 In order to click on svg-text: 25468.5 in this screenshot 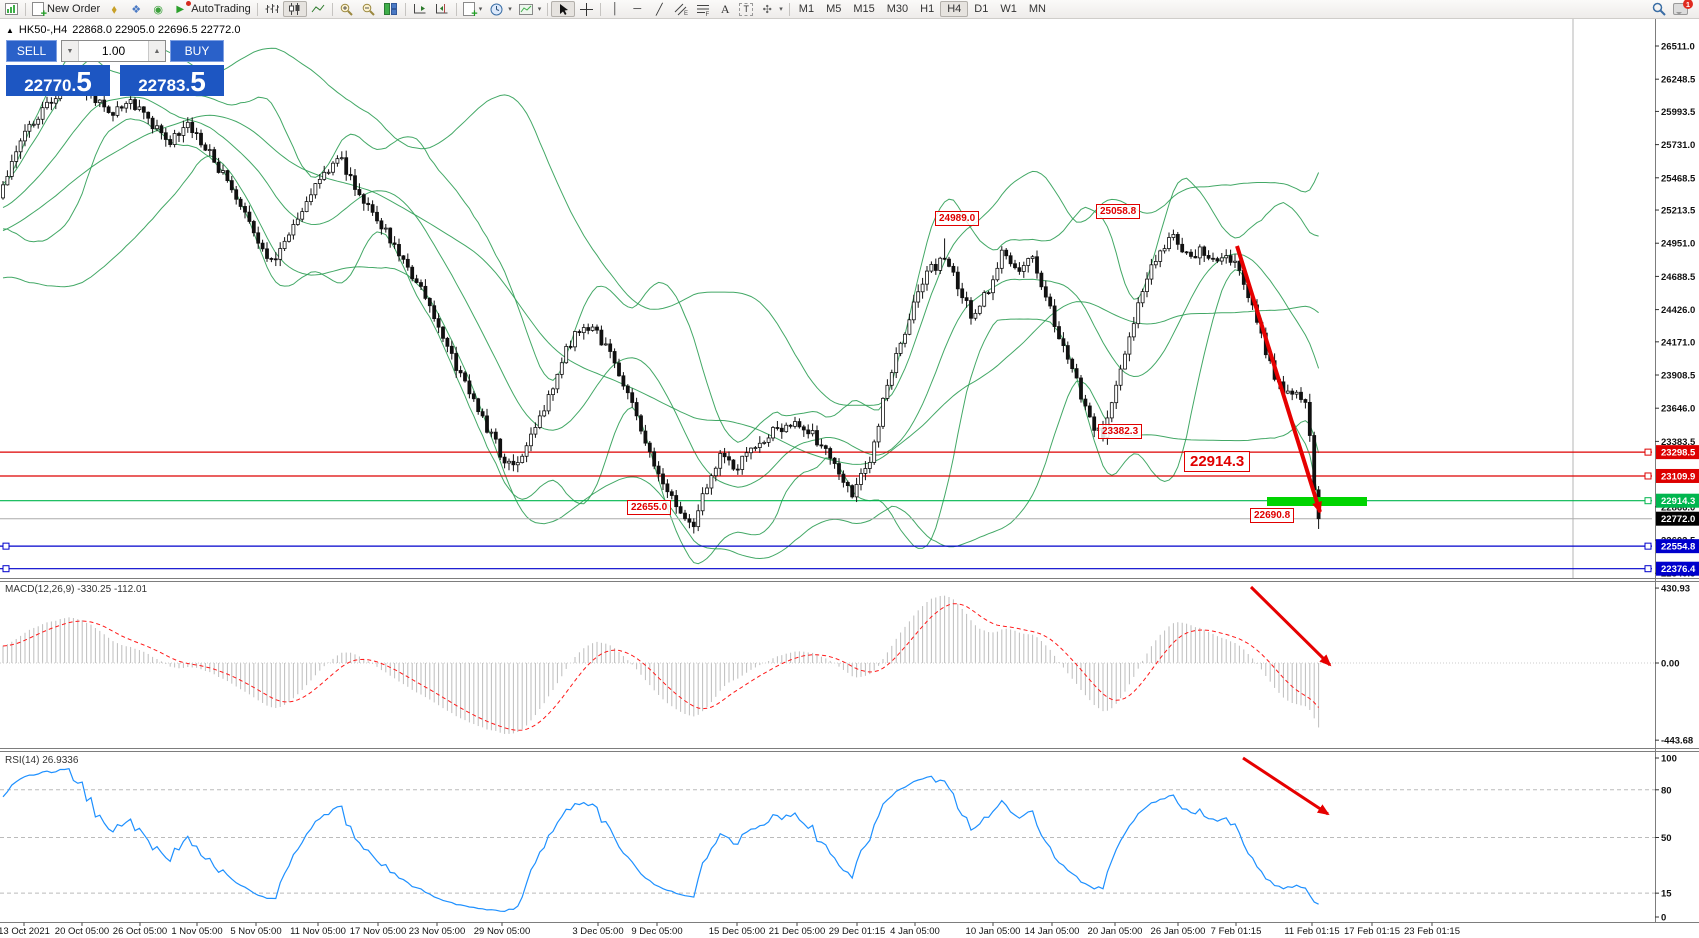, I will do `click(1678, 178)`.